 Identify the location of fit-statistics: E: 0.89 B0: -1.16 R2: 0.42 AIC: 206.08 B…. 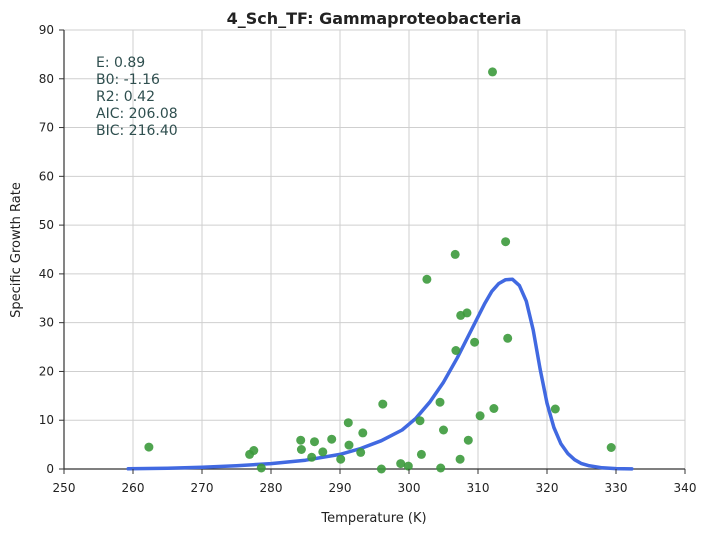
(137, 97).